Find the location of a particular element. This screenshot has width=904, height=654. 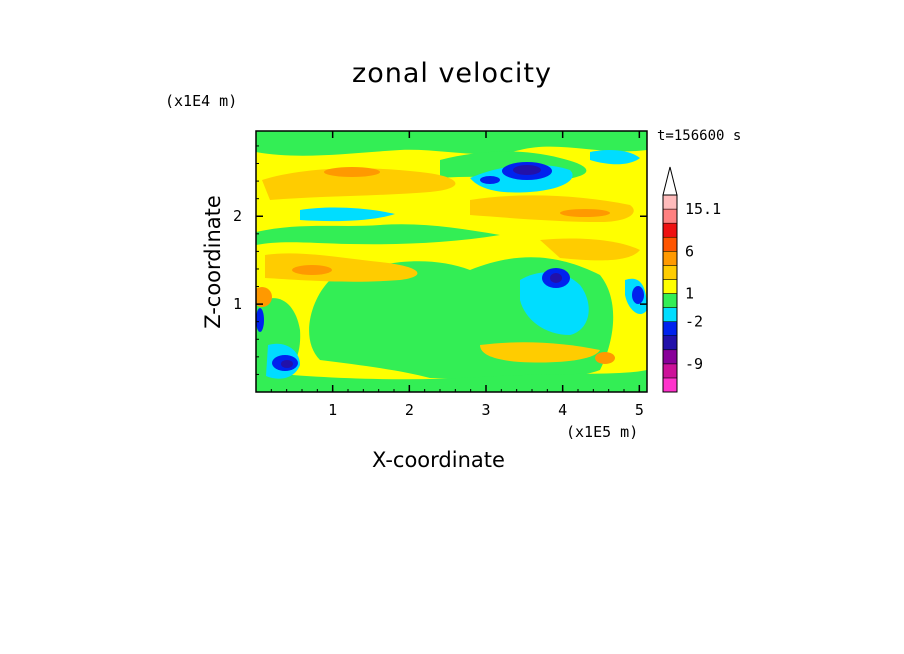

x-tick-label: 5 is located at coordinates (639, 410).